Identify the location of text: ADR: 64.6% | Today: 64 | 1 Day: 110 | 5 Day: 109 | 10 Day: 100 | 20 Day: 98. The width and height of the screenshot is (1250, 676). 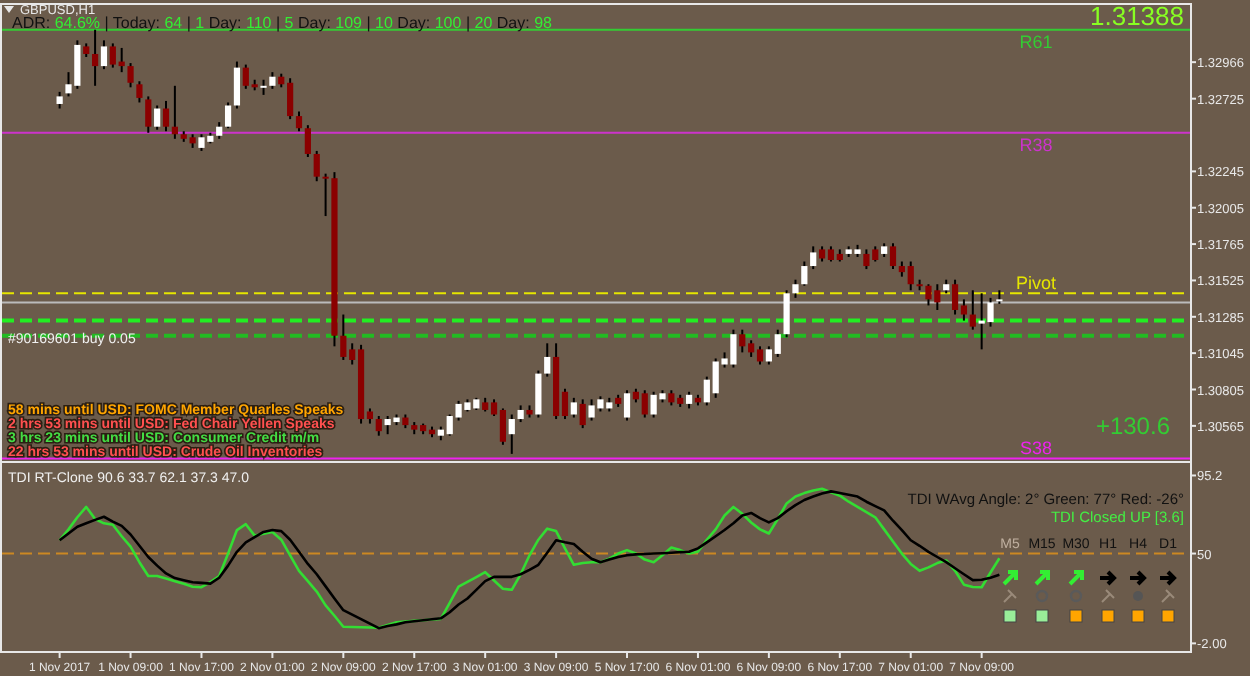
(282, 23).